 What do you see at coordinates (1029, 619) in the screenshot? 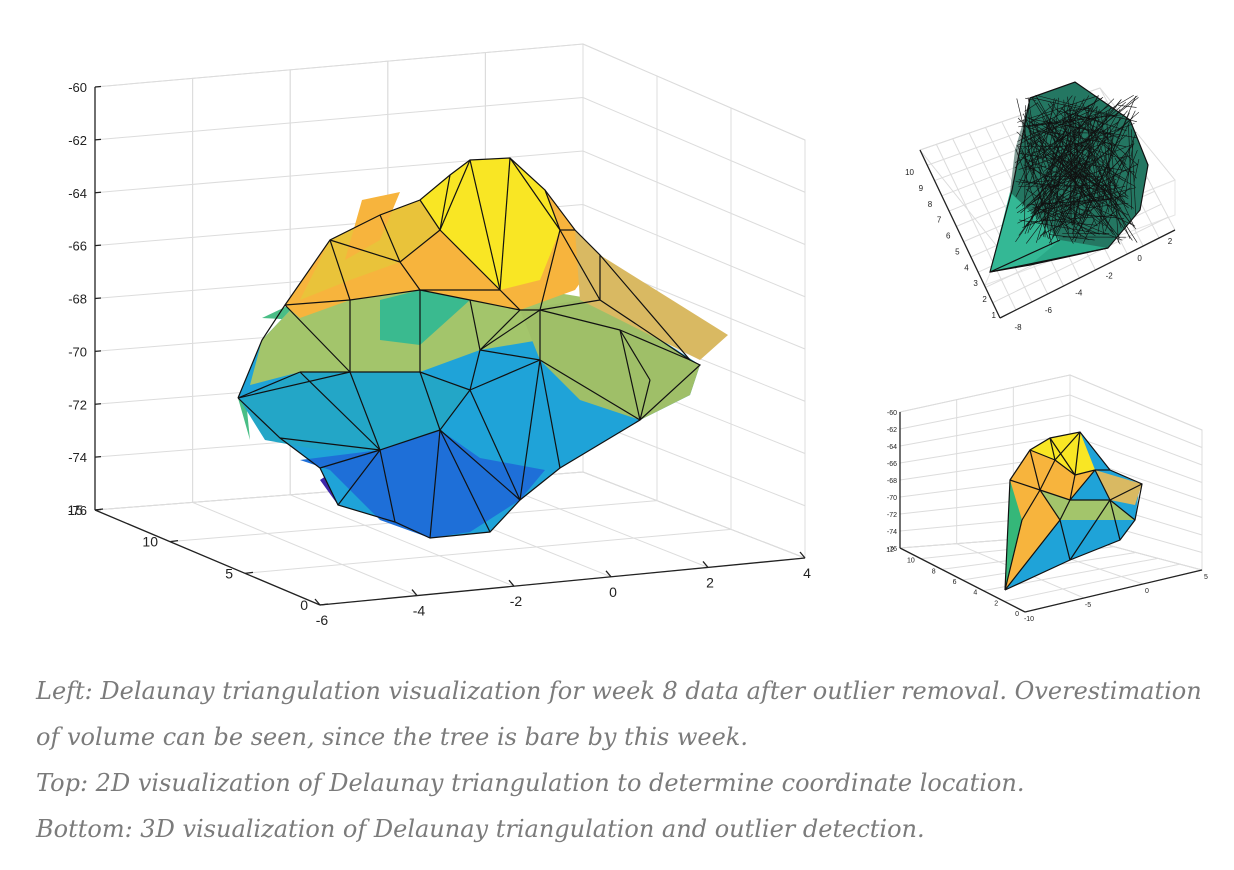
I see `bottom-right-x-tick-label: -10` at bounding box center [1029, 619].